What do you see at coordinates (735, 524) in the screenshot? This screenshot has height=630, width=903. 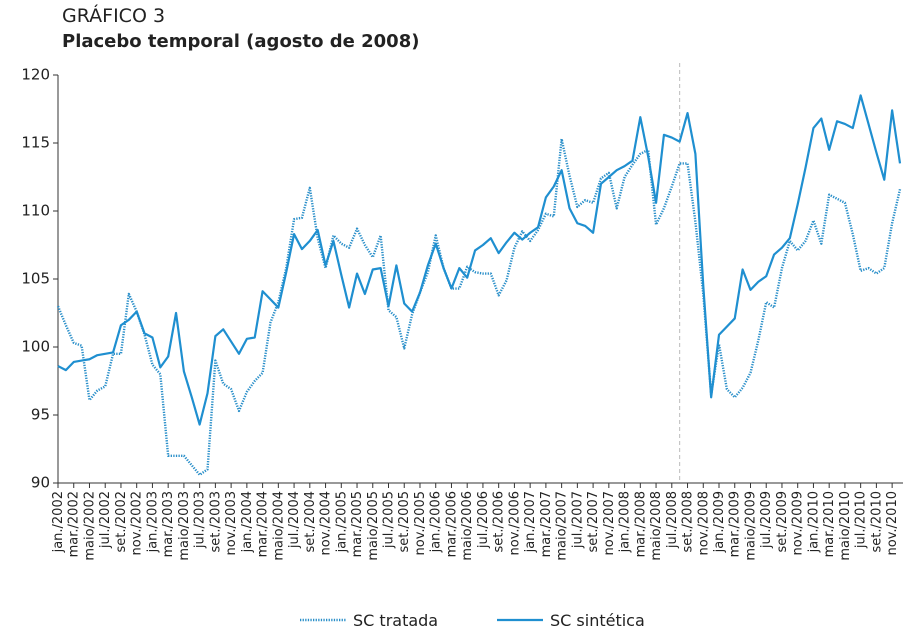 I see `x-tick-label: mar./2009` at bounding box center [735, 524].